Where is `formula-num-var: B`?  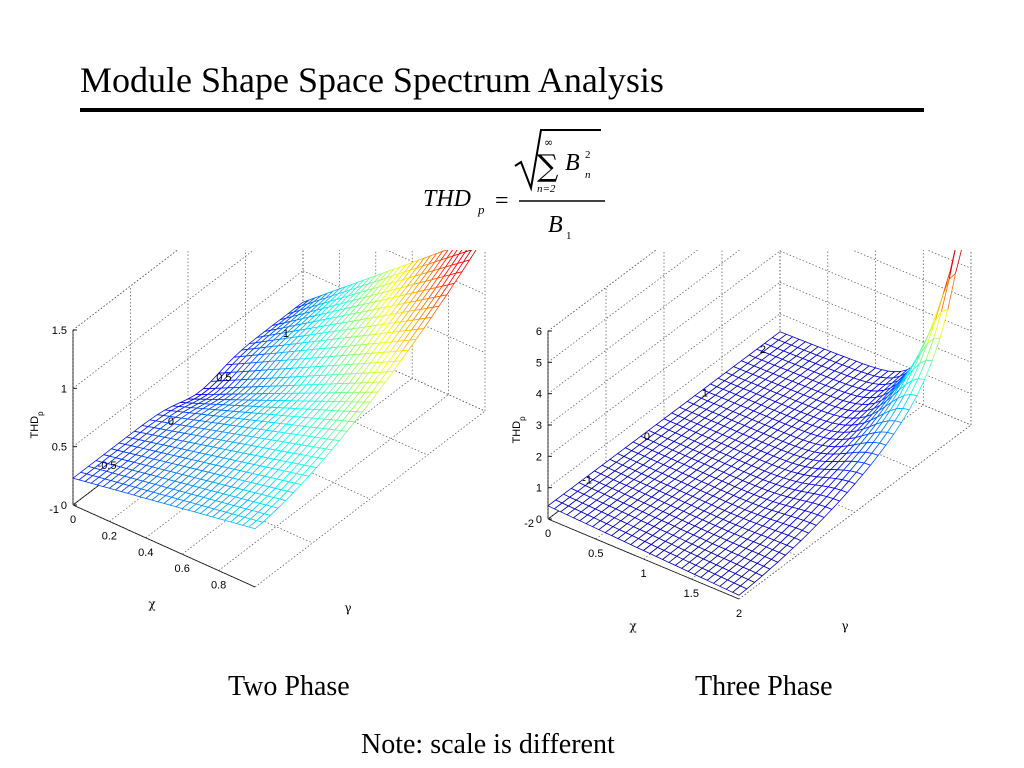
formula-num-var: B is located at coordinates (572, 163).